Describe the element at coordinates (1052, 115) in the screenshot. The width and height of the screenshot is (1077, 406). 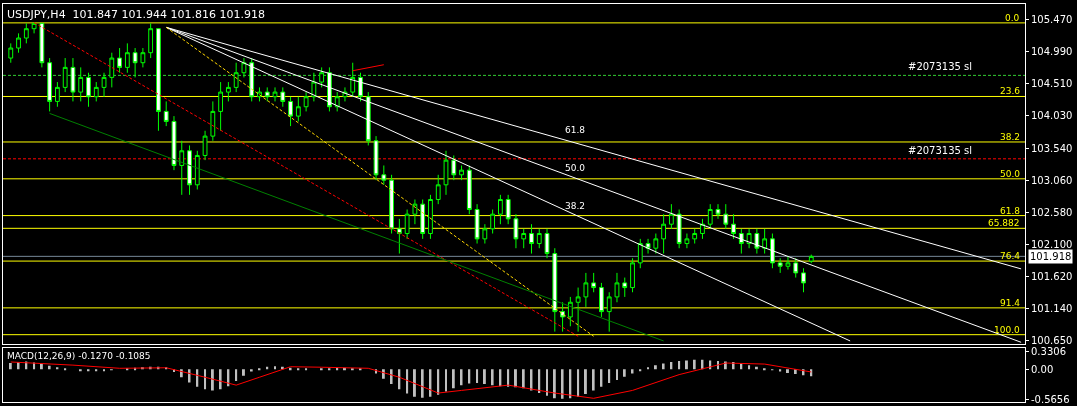
I see `y-tick-label: 104.030` at that location.